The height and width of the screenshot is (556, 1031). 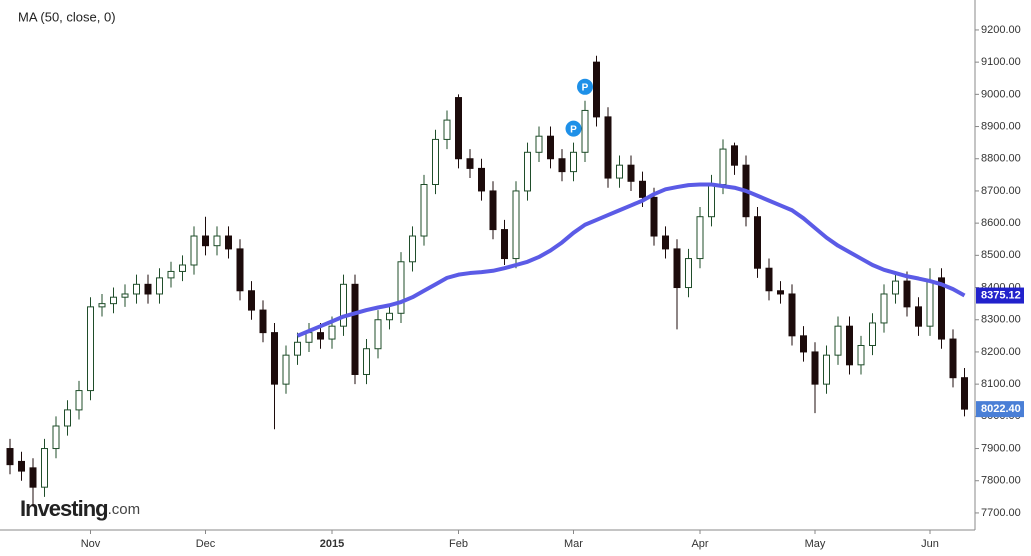 What do you see at coordinates (1001, 223) in the screenshot?
I see `y-tick-label: 8600.00` at bounding box center [1001, 223].